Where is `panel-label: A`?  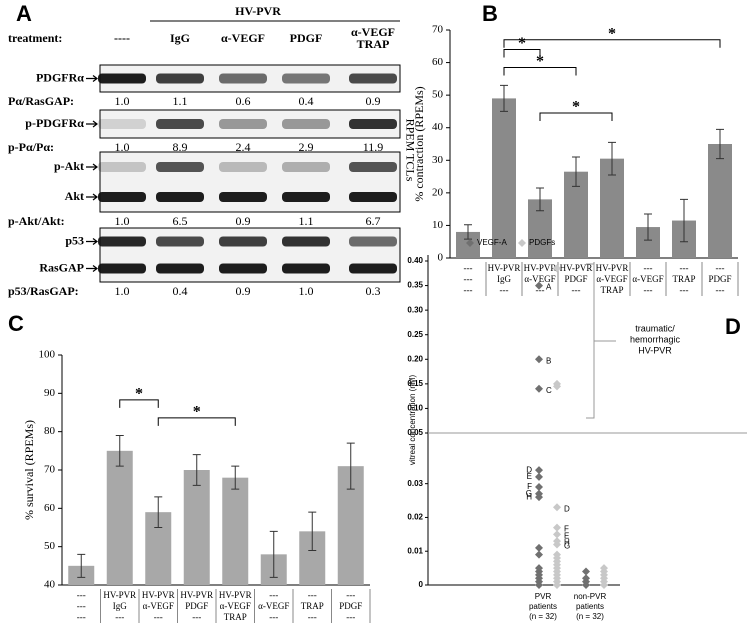
panel-label: A is located at coordinates (24, 13).